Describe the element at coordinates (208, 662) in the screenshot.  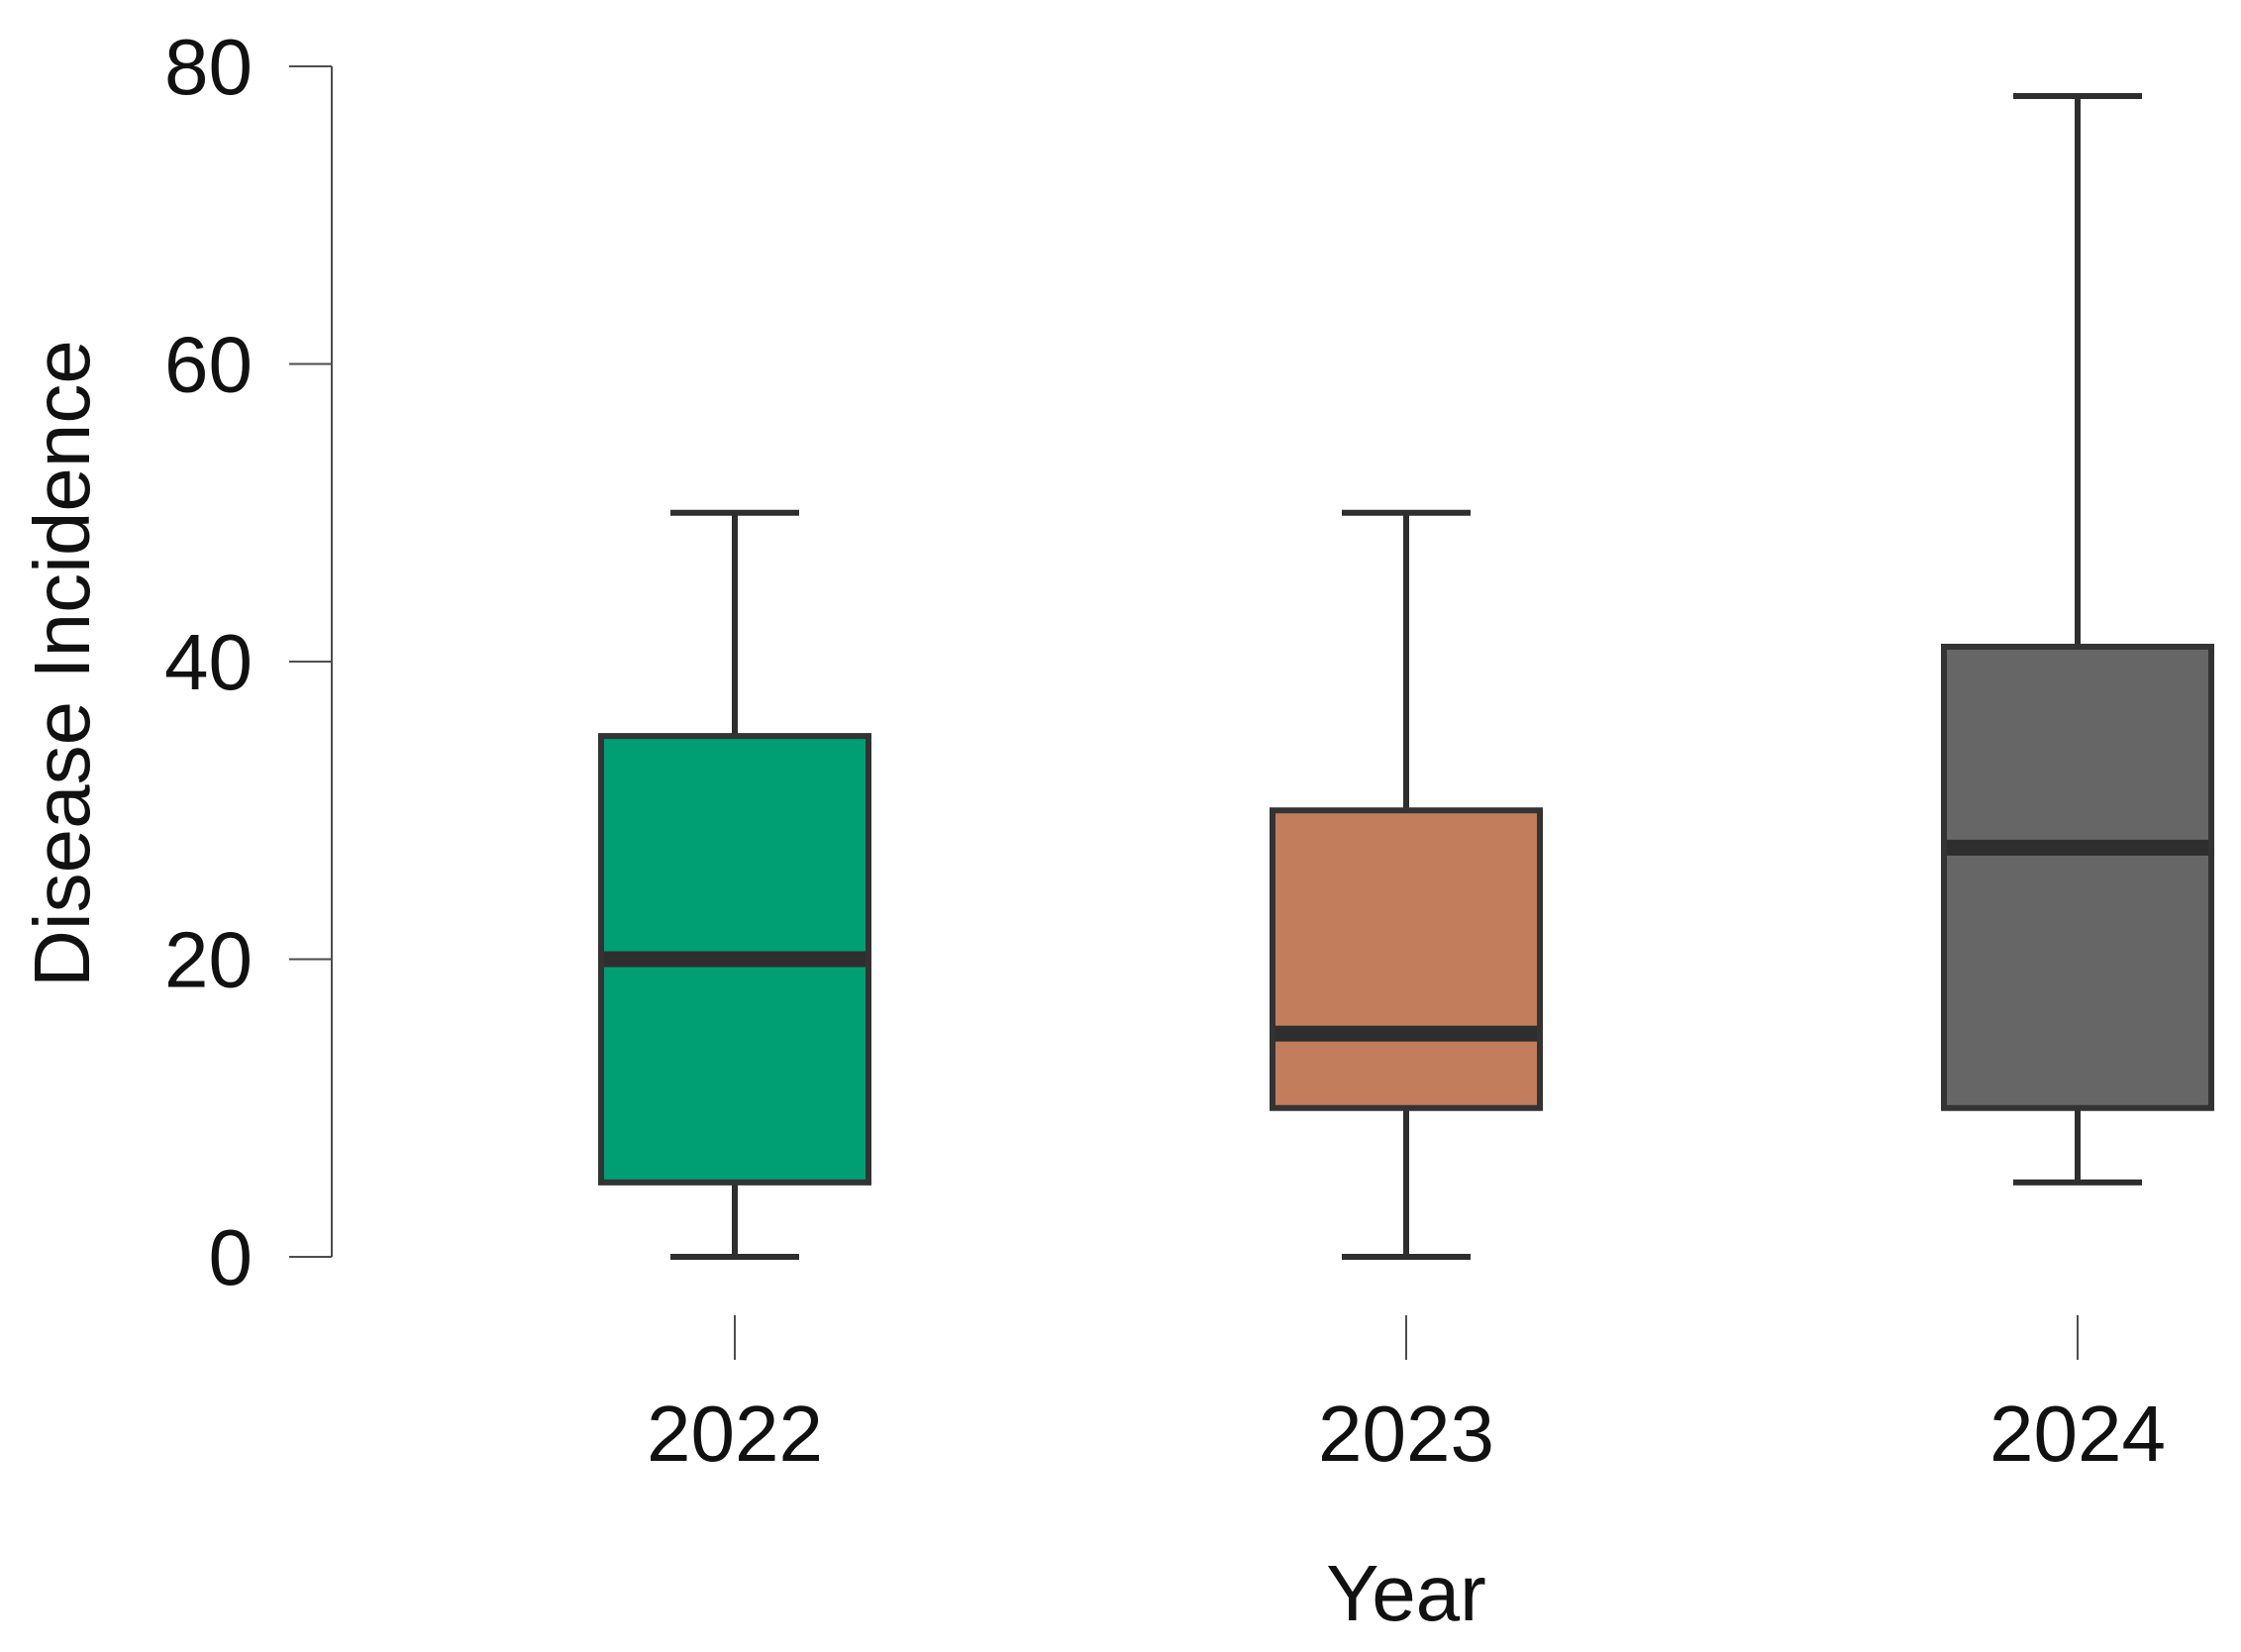
I see `y-tick-label-40: 40` at that location.